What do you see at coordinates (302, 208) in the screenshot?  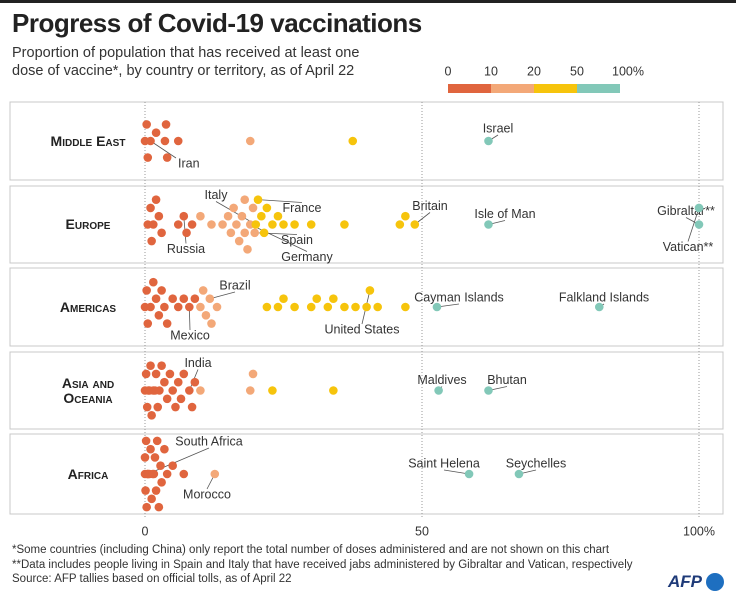 I see `point-label: France` at bounding box center [302, 208].